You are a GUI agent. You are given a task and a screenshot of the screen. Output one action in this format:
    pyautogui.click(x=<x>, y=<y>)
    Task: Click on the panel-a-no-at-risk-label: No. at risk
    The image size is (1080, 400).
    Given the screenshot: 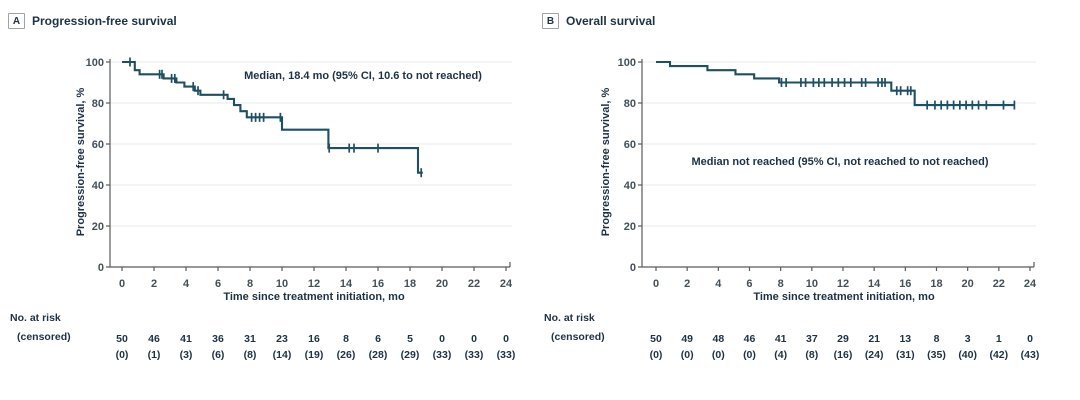 What is the action you would take?
    pyautogui.click(x=35, y=318)
    